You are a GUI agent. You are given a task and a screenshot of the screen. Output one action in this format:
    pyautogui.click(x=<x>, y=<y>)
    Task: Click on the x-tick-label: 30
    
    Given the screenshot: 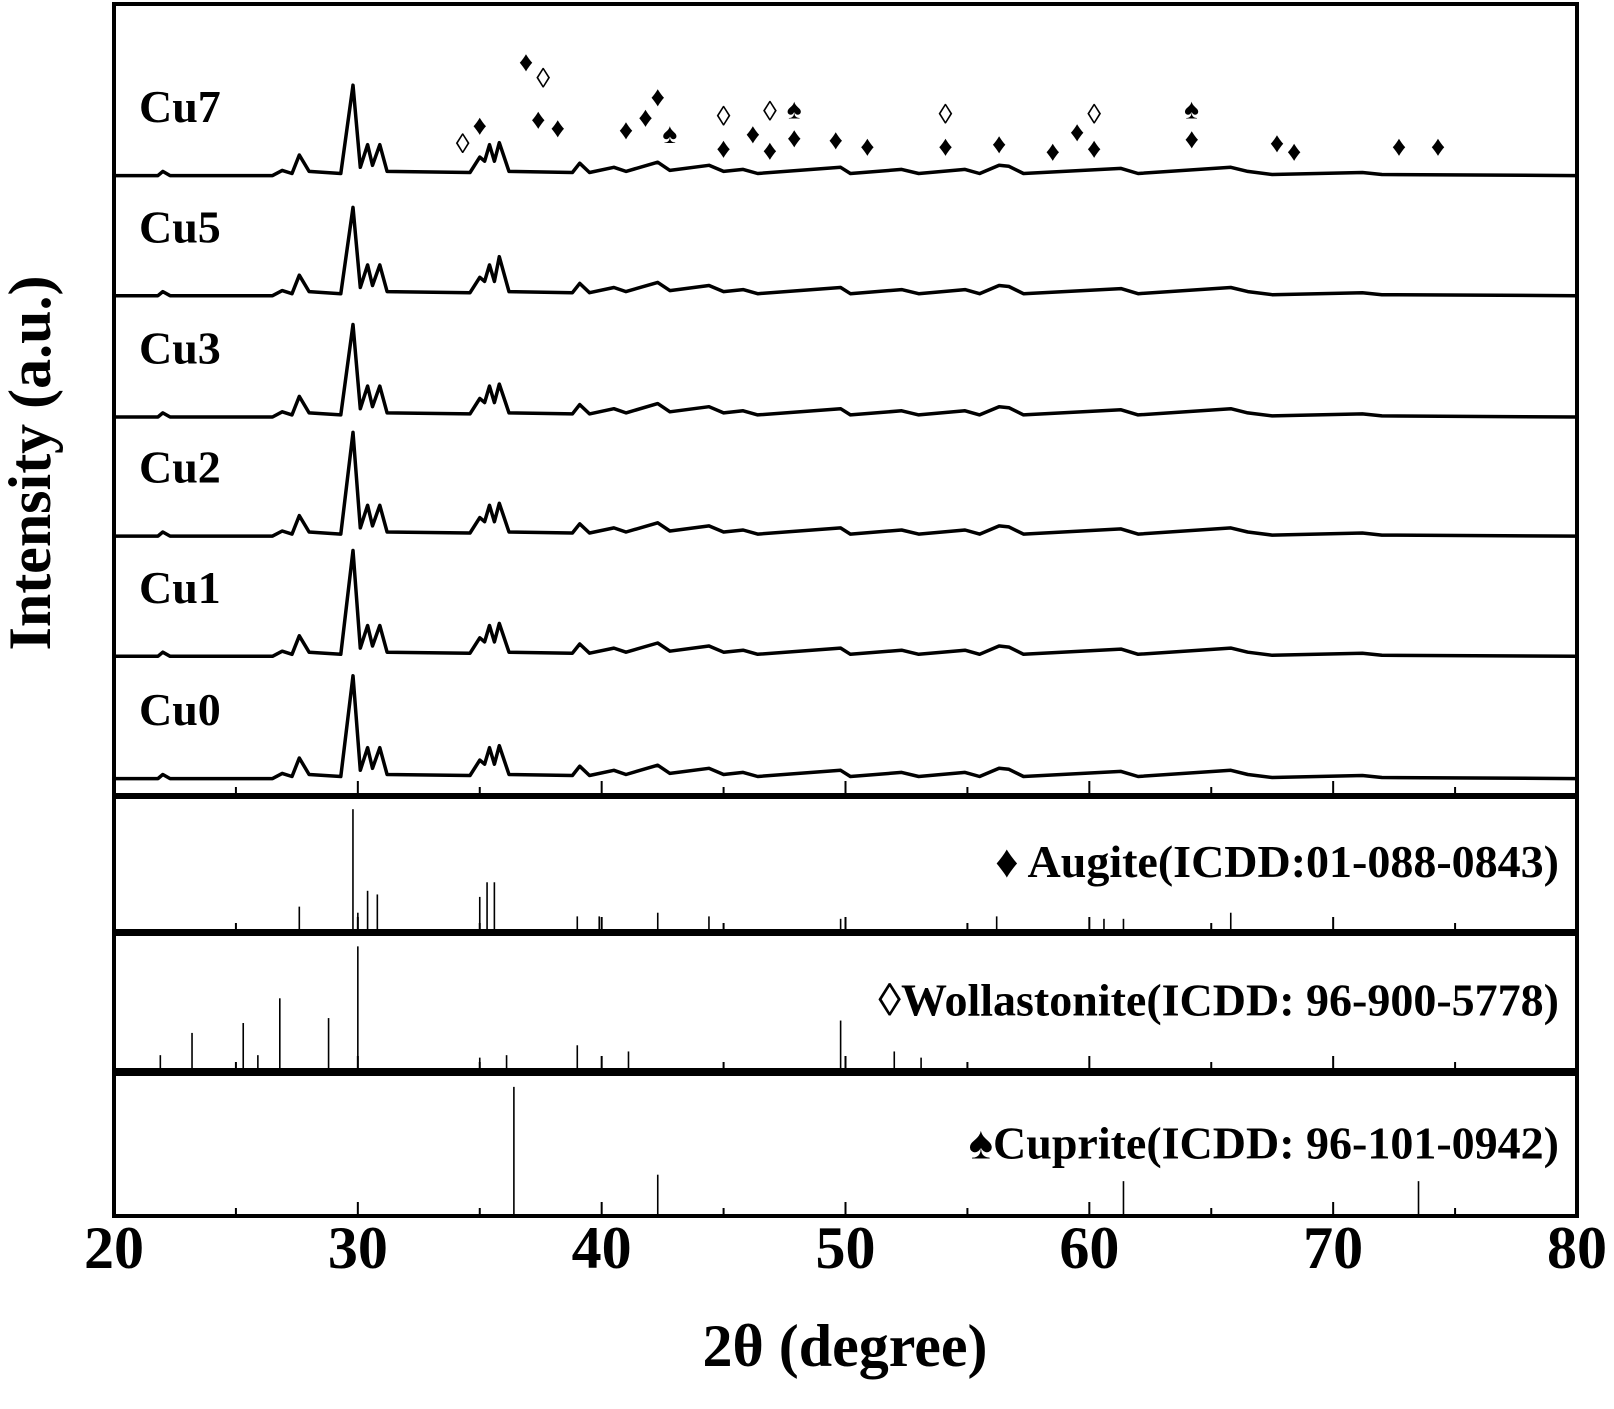 What is the action you would take?
    pyautogui.click(x=358, y=1248)
    